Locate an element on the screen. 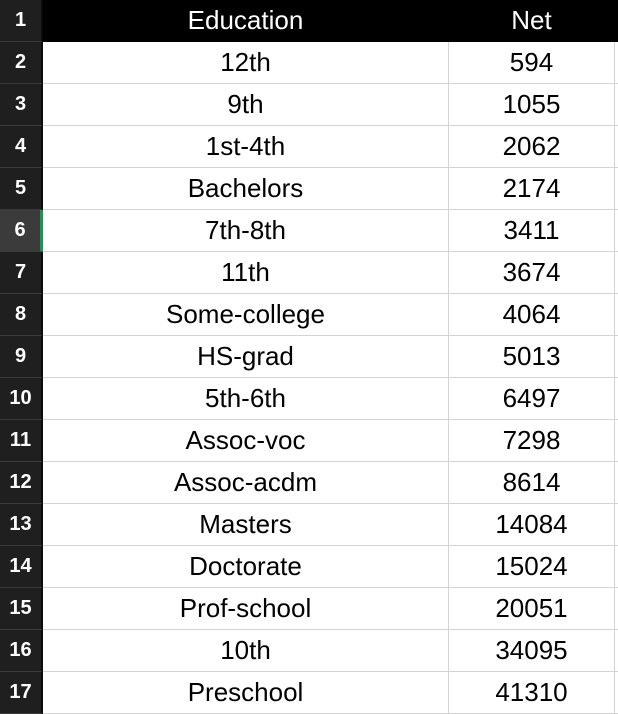 The image size is (618, 714). net-cell: 8614 is located at coordinates (532, 483).